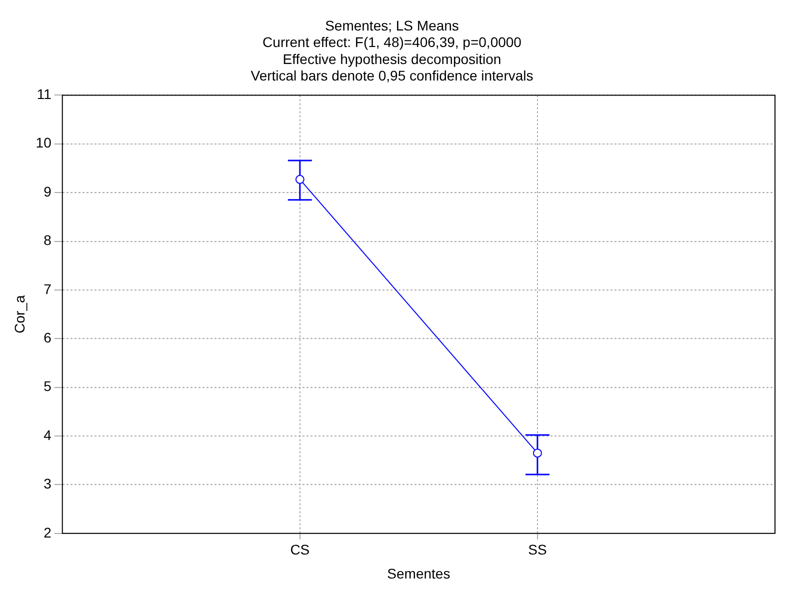 This screenshot has width=788, height=595. What do you see at coordinates (392, 42) in the screenshot?
I see `chart-subtitle: Current effect: F(1, 48)=406,39, p=0,0000` at bounding box center [392, 42].